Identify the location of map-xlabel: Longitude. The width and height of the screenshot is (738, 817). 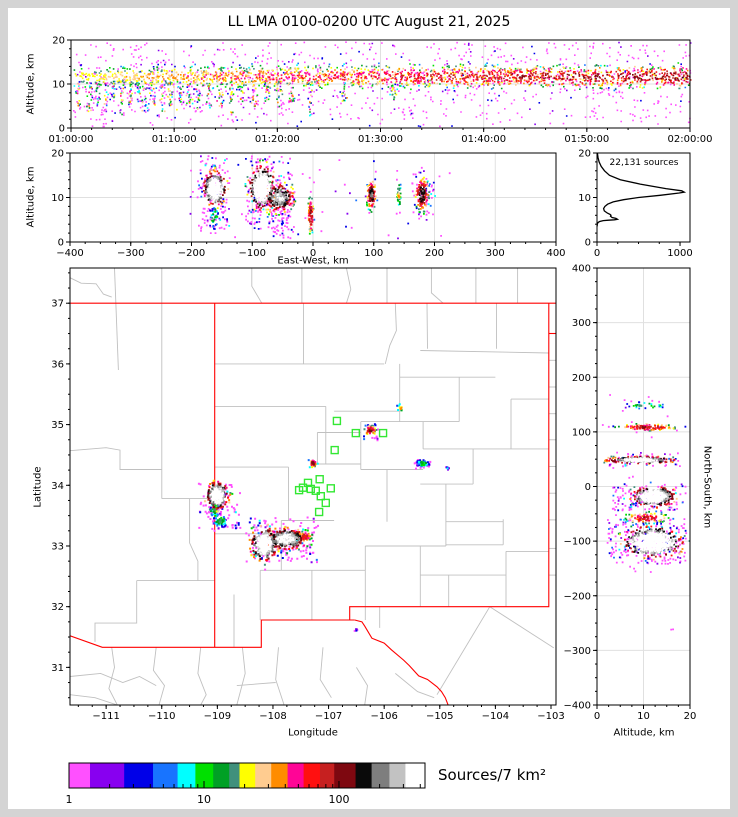
(313, 733).